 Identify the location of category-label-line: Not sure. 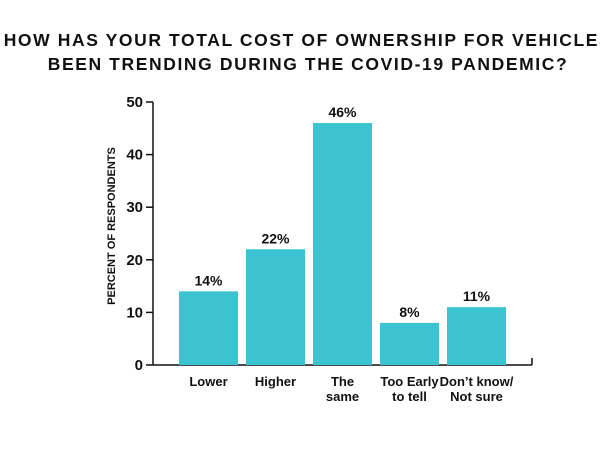
(476, 396).